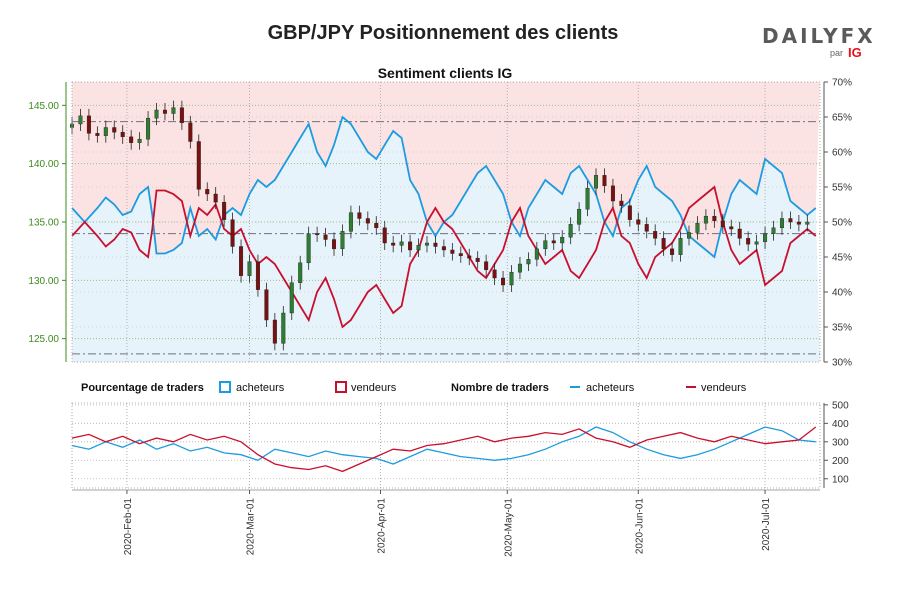  What do you see at coordinates (128, 527) in the screenshot?
I see `x-tick-label: 2020-Feb-01` at bounding box center [128, 527].